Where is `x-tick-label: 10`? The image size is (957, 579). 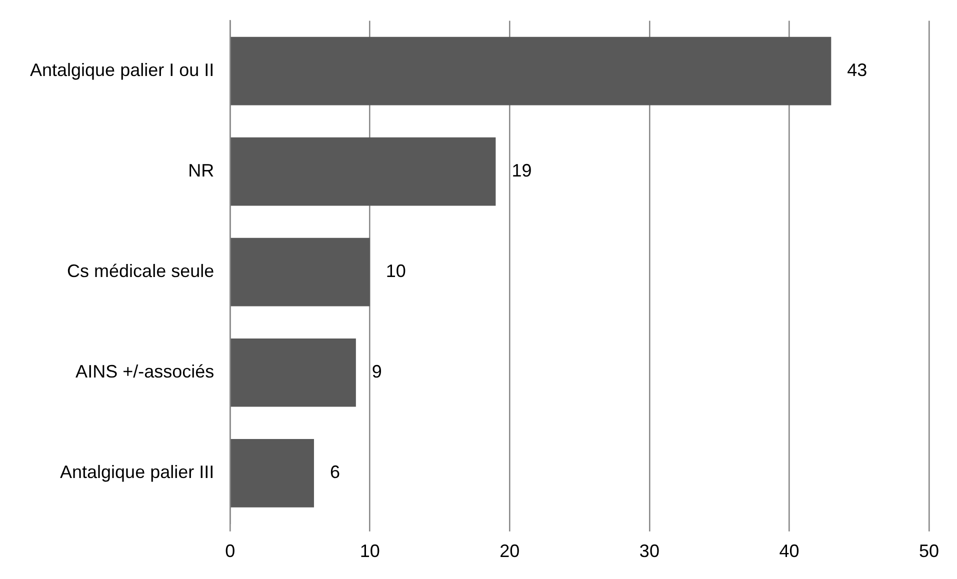
x-tick-label: 10 is located at coordinates (370, 551).